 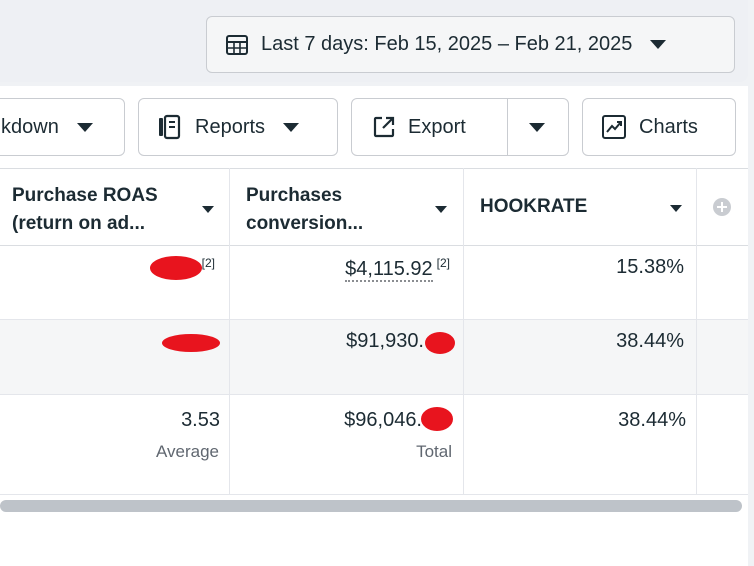 I want to click on charts-button: Charts, so click(x=659, y=127).